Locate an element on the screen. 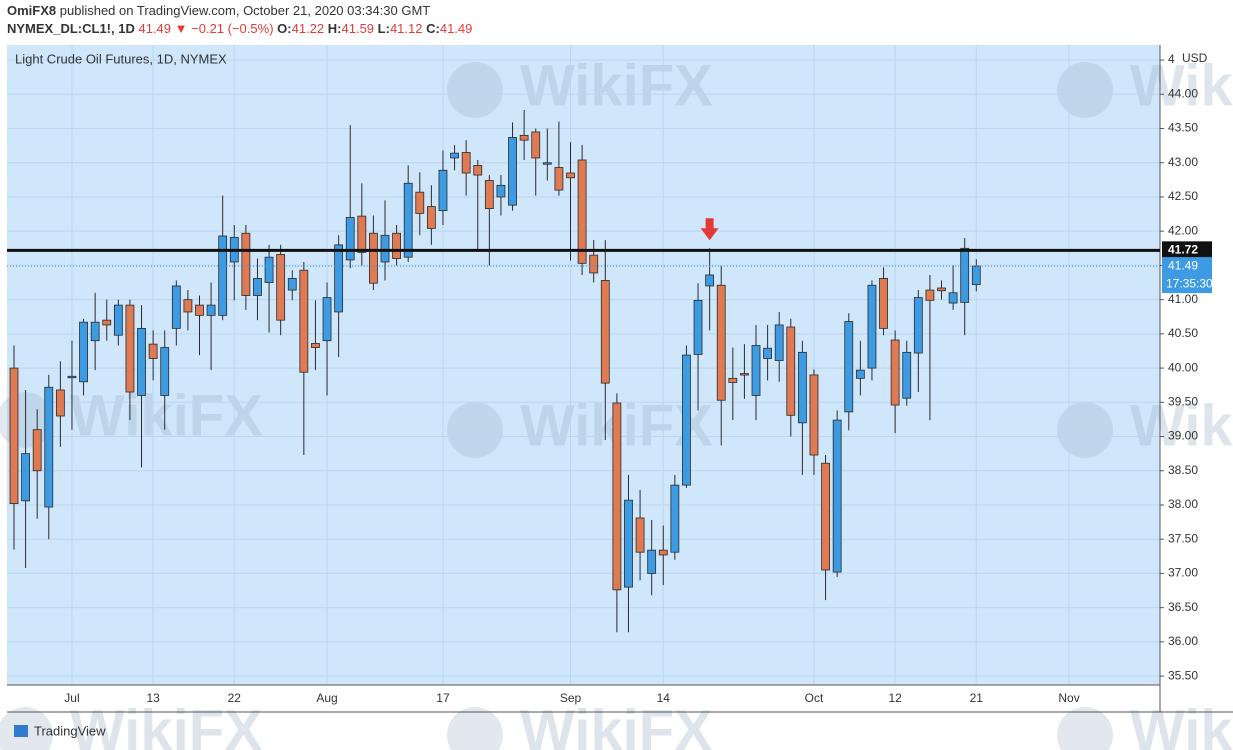 The width and height of the screenshot is (1233, 750). y-tick-label: 38.50 is located at coordinates (1183, 470).